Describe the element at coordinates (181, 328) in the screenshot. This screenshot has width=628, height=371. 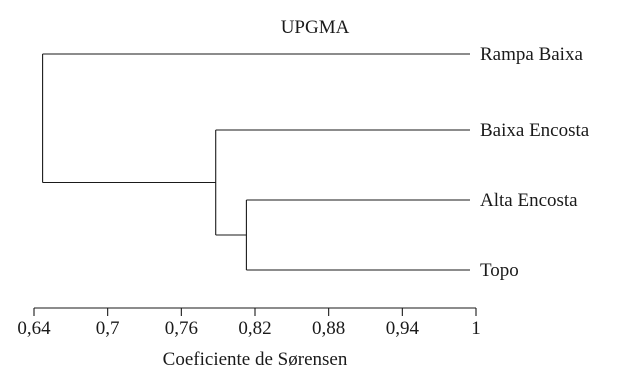
I see `x-tick-label: 0,76` at that location.